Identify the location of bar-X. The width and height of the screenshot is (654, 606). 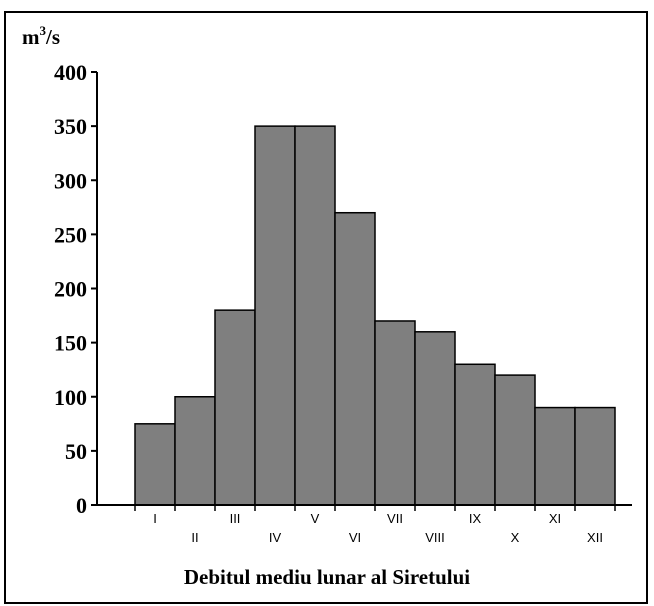
(515, 440).